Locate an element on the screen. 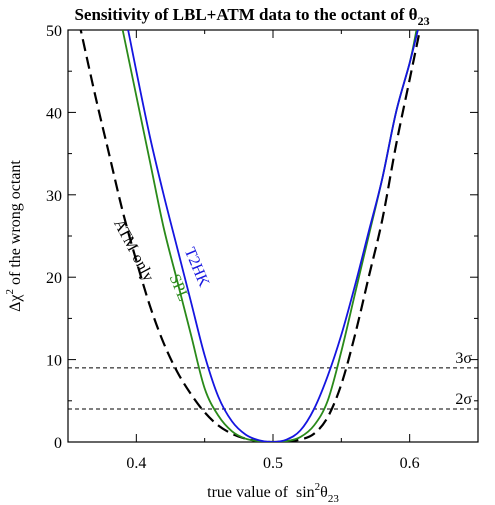 The width and height of the screenshot is (495, 505). x-axis-label-theta: θ is located at coordinates (324, 492).